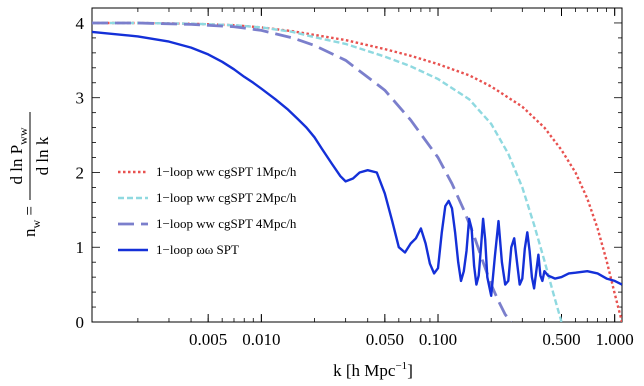 This screenshot has height=386, width=644. What do you see at coordinates (197, 249) in the screenshot?
I see `legend-label: 1−loop ωω SPT` at bounding box center [197, 249].